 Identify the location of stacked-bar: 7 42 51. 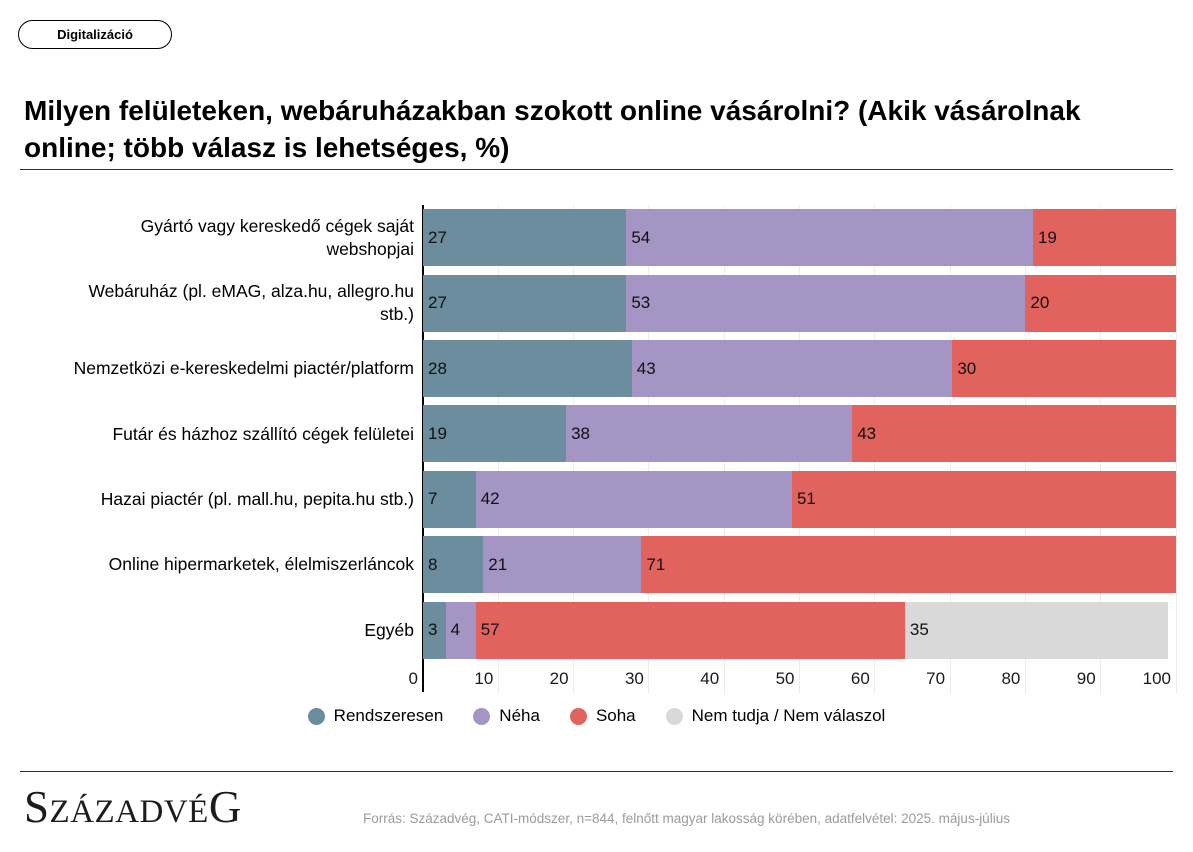
(799, 499).